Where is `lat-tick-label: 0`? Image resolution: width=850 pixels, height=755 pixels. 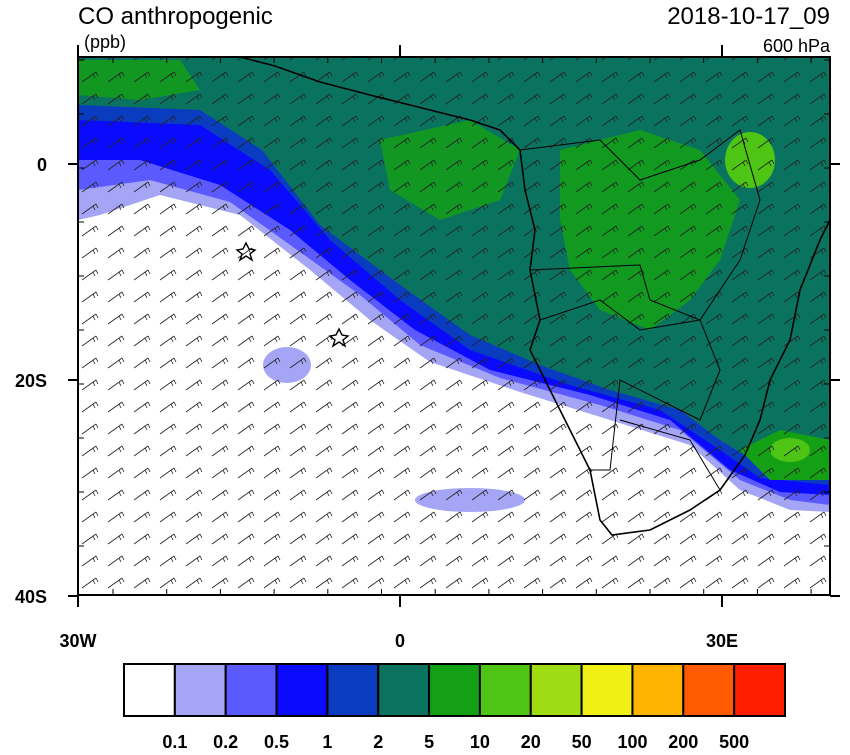
lat-tick-label: 0 is located at coordinates (42, 165).